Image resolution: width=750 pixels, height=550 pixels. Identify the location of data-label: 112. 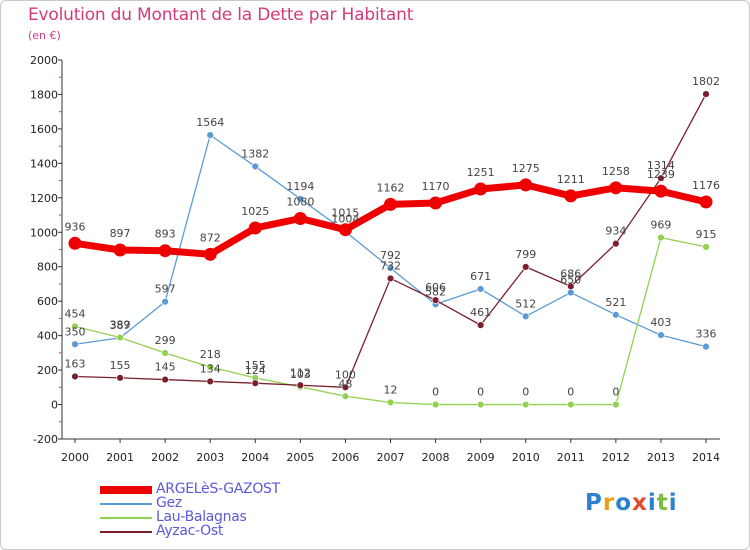
(300, 372).